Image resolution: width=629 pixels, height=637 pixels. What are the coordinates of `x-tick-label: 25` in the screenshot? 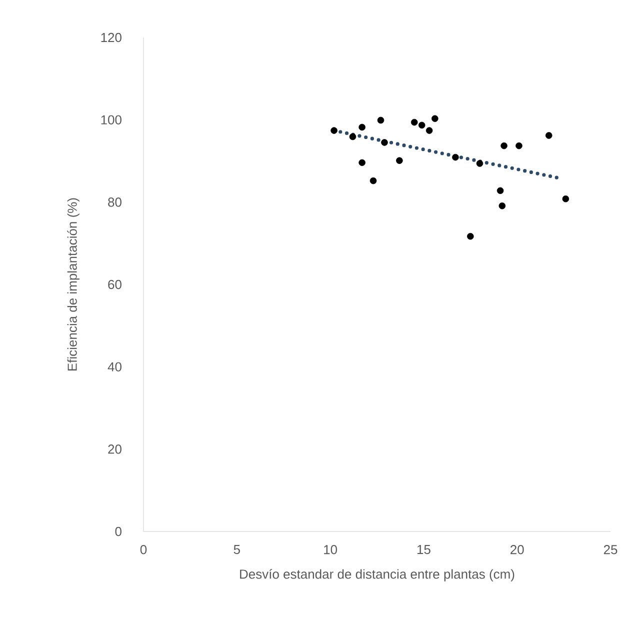 It's located at (611, 549).